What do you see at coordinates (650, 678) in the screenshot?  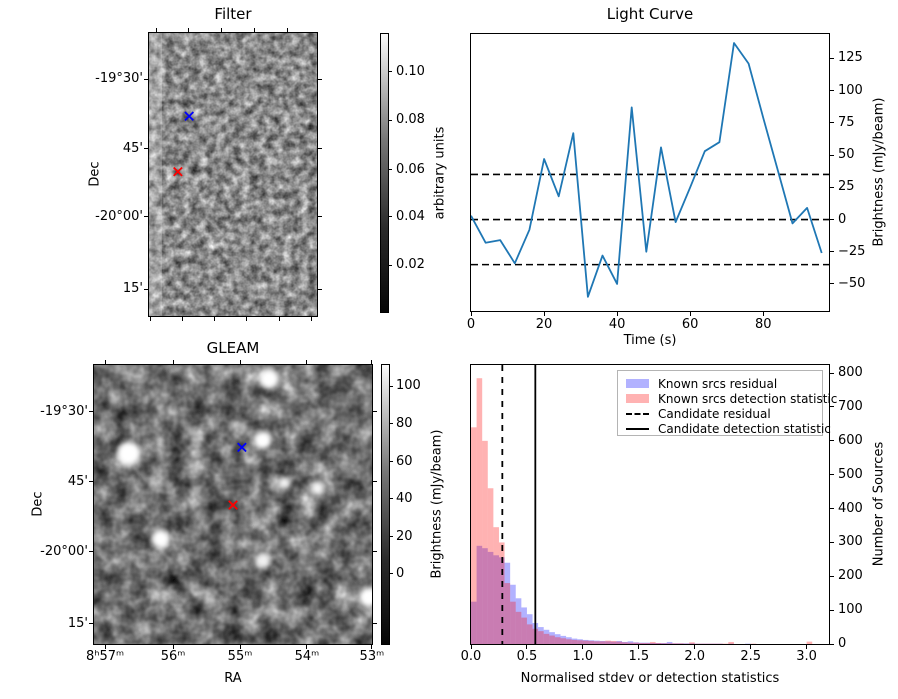 I see `histogram-x-axis-label: Normalised stdev or detection statistics` at bounding box center [650, 678].